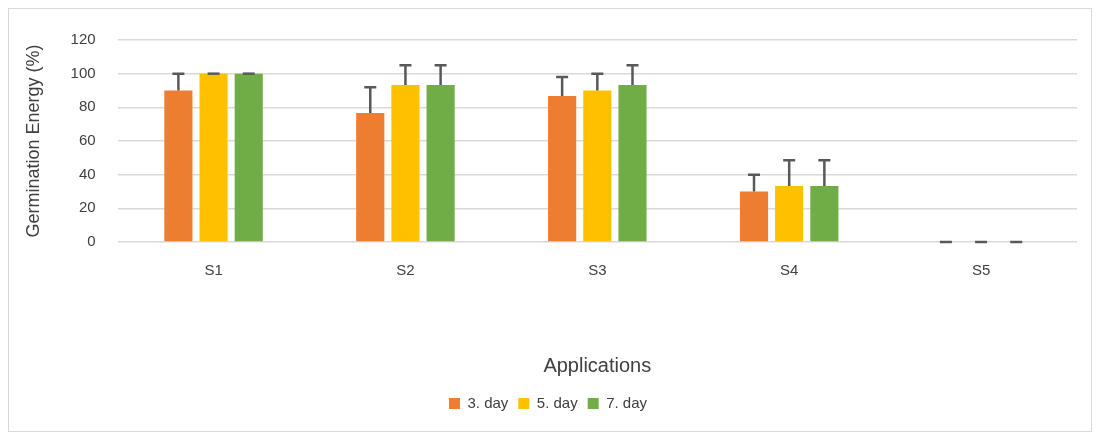 This screenshot has width=1100, height=440. Describe the element at coordinates (981, 270) in the screenshot. I see `x-tick-label: S5` at that location.